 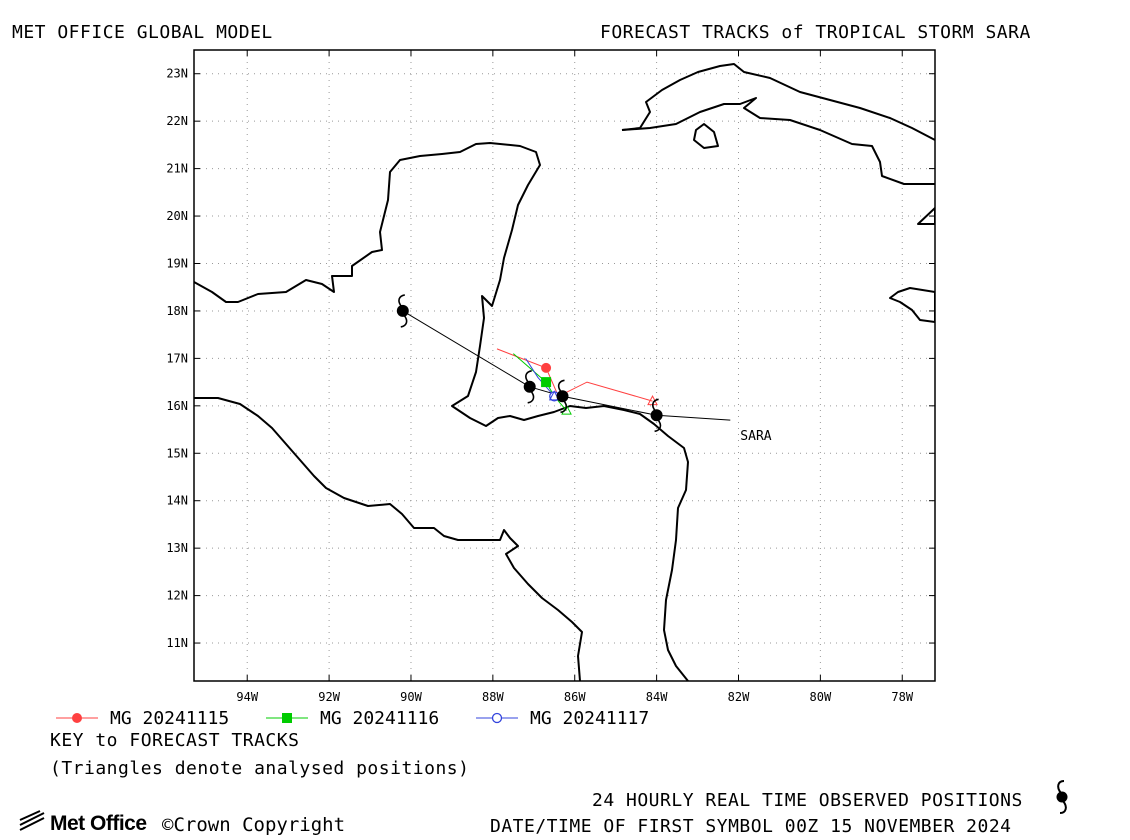 I want to click on brand-name: Met Office, so click(x=98, y=823).